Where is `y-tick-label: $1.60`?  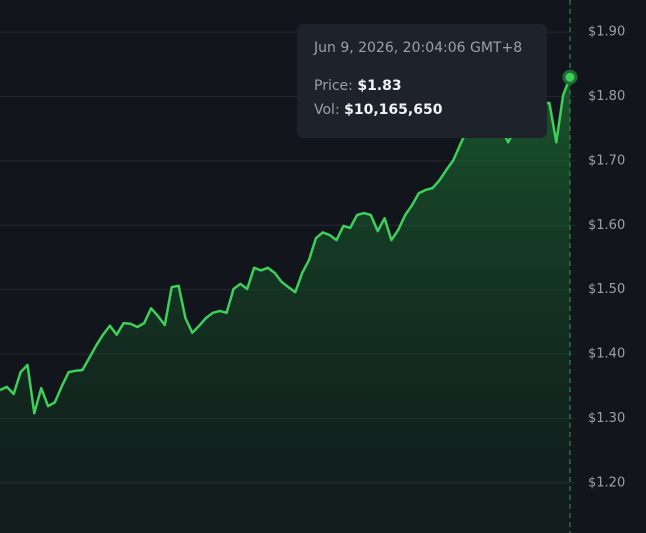
y-tick-label: $1.60 is located at coordinates (606, 225).